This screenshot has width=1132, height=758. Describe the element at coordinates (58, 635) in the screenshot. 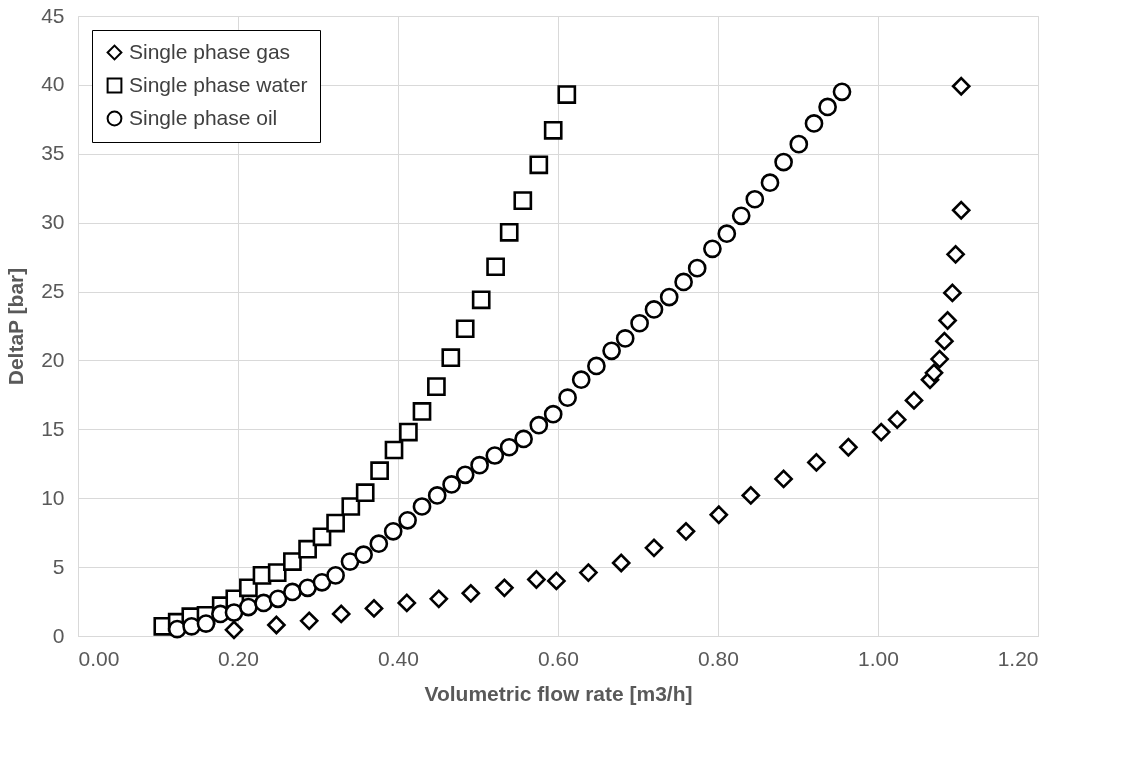

I see `y-tick-label: 0` at that location.